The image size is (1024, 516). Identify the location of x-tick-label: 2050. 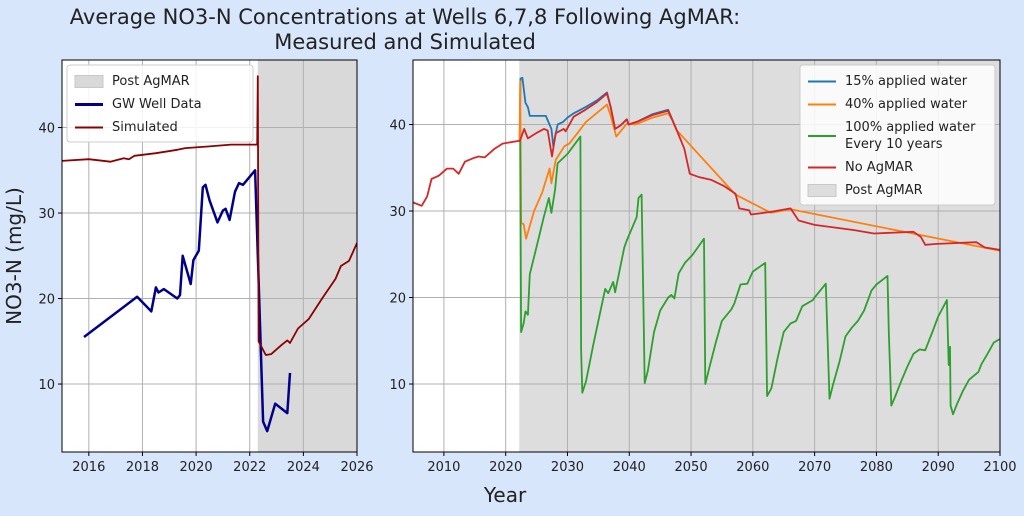
(691, 467).